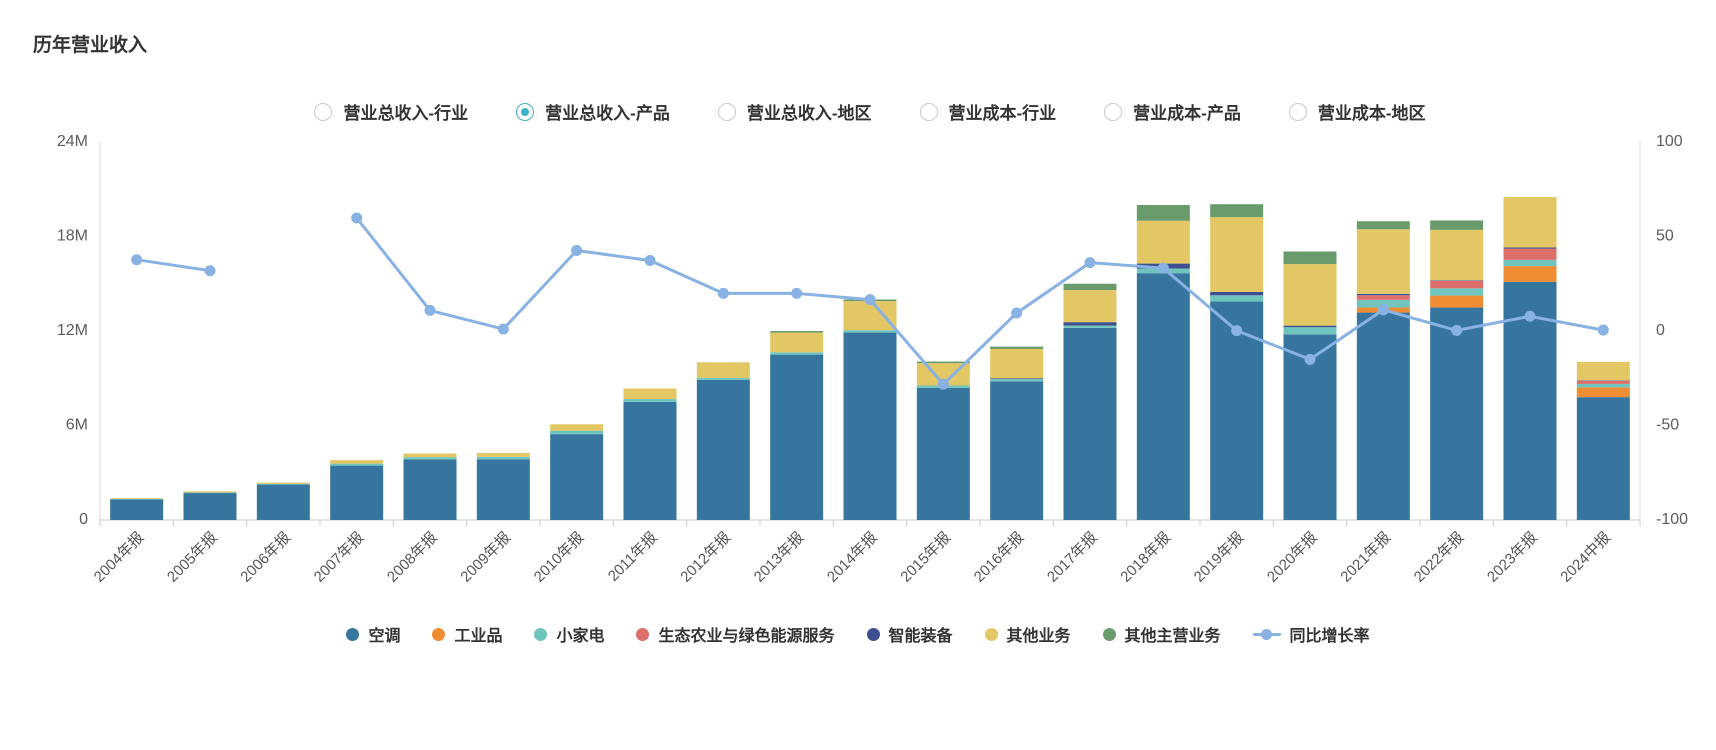 The width and height of the screenshot is (1716, 750). What do you see at coordinates (633, 557) in the screenshot?
I see `x-axis-category-label: 2011年报` at bounding box center [633, 557].